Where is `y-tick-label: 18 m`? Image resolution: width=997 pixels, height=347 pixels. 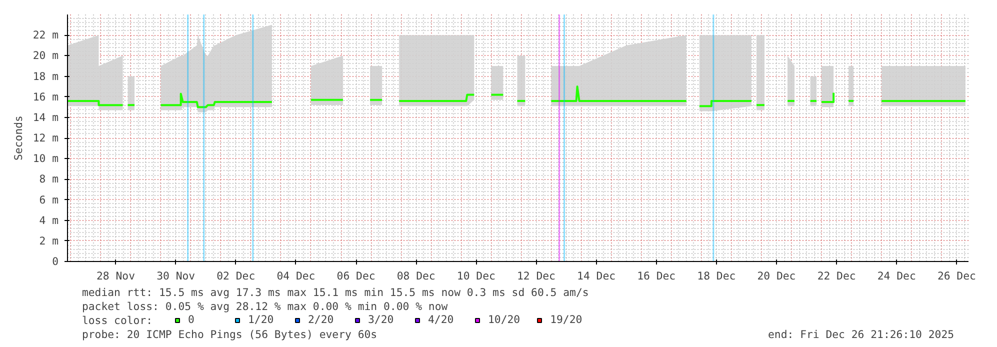 y-tick-label: 18 m is located at coordinates (45, 76).